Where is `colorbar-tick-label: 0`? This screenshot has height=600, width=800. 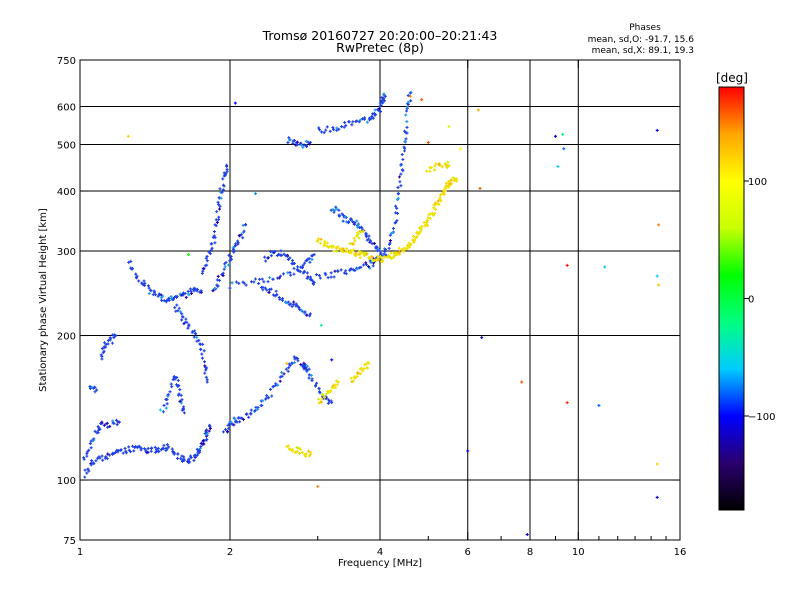 colorbar-tick-label: 0 is located at coordinates (751, 300).